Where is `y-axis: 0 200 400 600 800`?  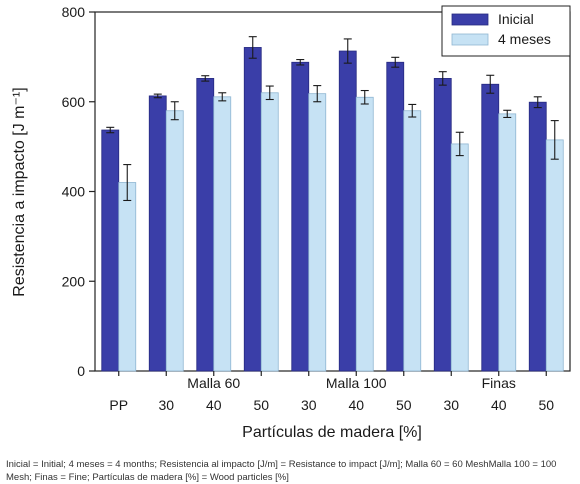 y-axis: 0 200 400 600 800 is located at coordinates (78, 191).